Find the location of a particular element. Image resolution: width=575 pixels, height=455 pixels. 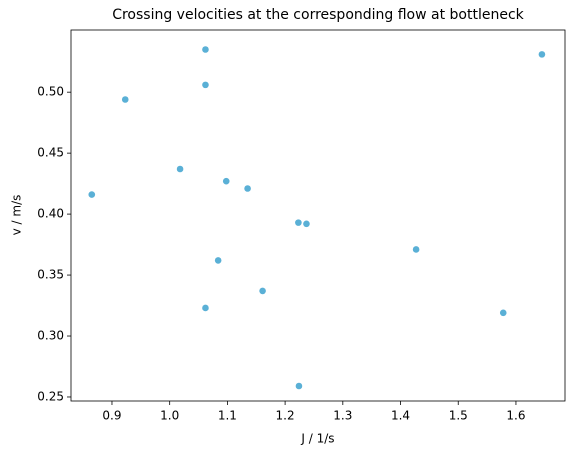

y-tick-label: 0.45 is located at coordinates (50, 153).